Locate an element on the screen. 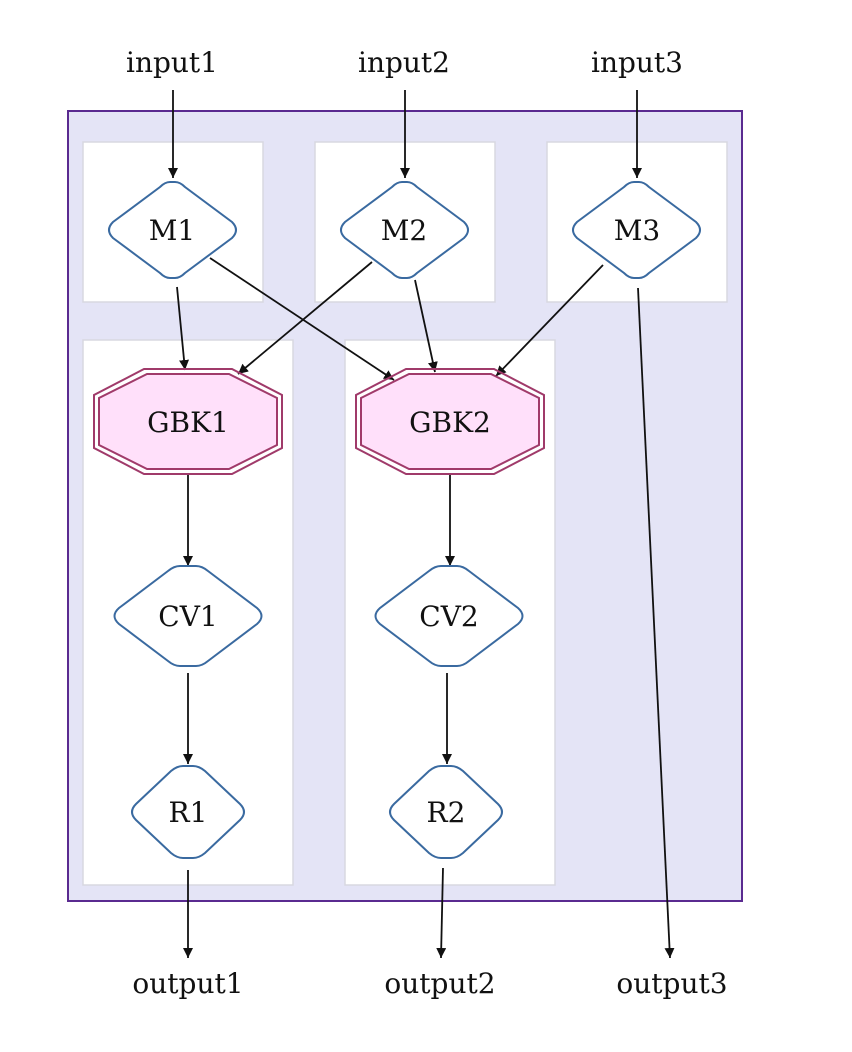  edge-m1-gbk2 is located at coordinates (302, 319).